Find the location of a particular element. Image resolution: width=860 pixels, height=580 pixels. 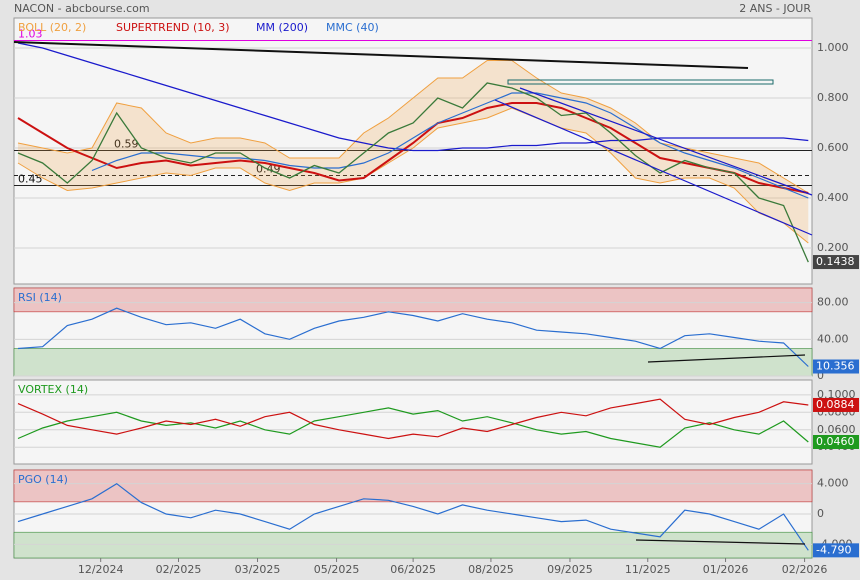

legend-entry: MMC (40) is located at coordinates (352, 27).